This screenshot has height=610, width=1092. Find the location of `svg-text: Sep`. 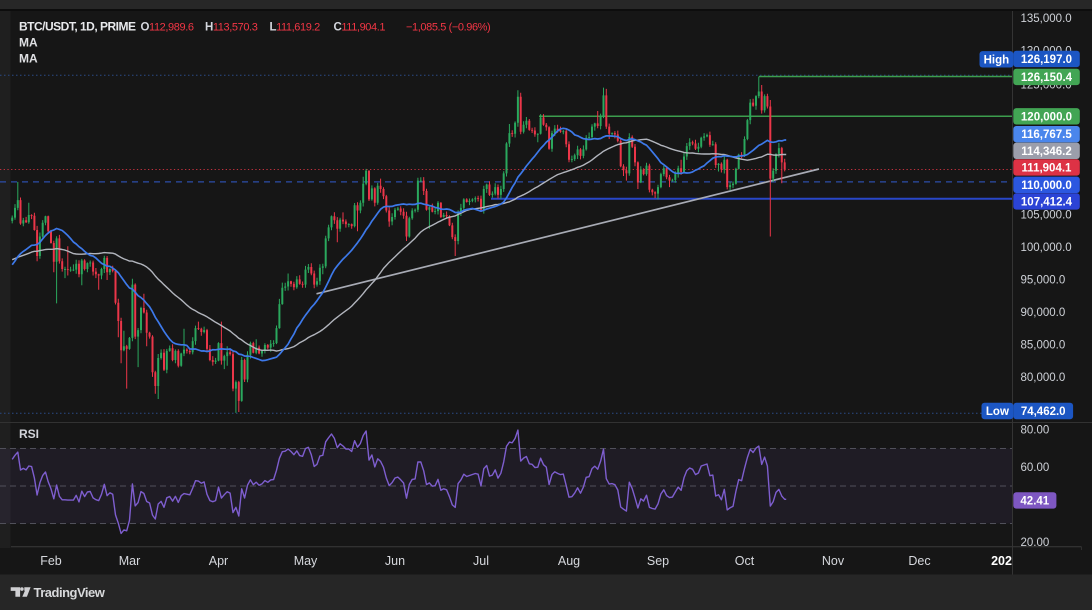

svg-text: Sep is located at coordinates (658, 561).